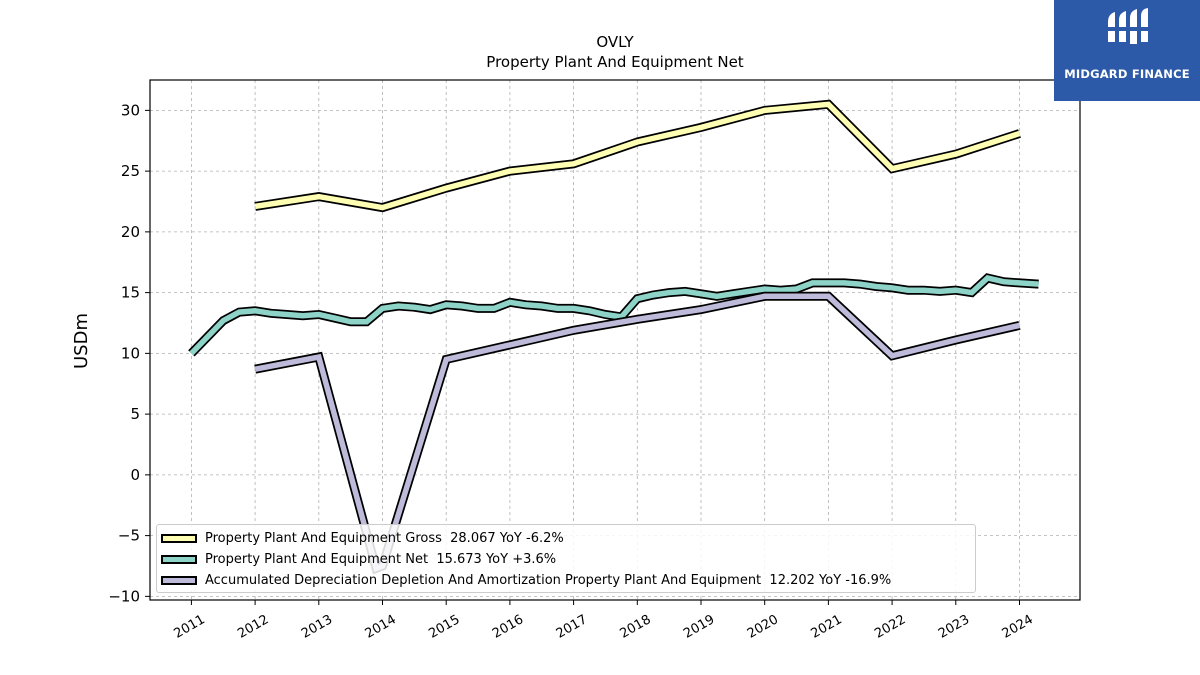 This screenshot has height=675, width=1200. What do you see at coordinates (827, 627) in the screenshot?
I see `x-tick-label: 2021` at bounding box center [827, 627].